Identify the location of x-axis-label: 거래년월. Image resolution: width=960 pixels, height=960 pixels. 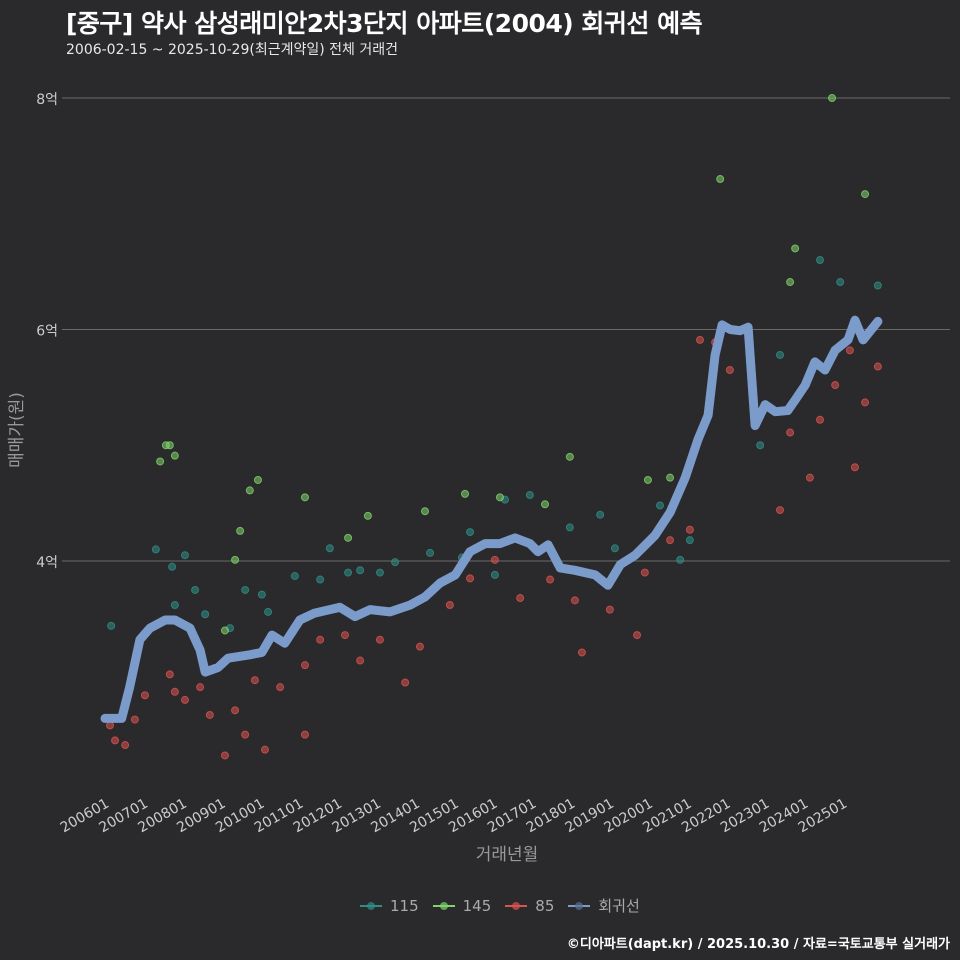
(507, 855).